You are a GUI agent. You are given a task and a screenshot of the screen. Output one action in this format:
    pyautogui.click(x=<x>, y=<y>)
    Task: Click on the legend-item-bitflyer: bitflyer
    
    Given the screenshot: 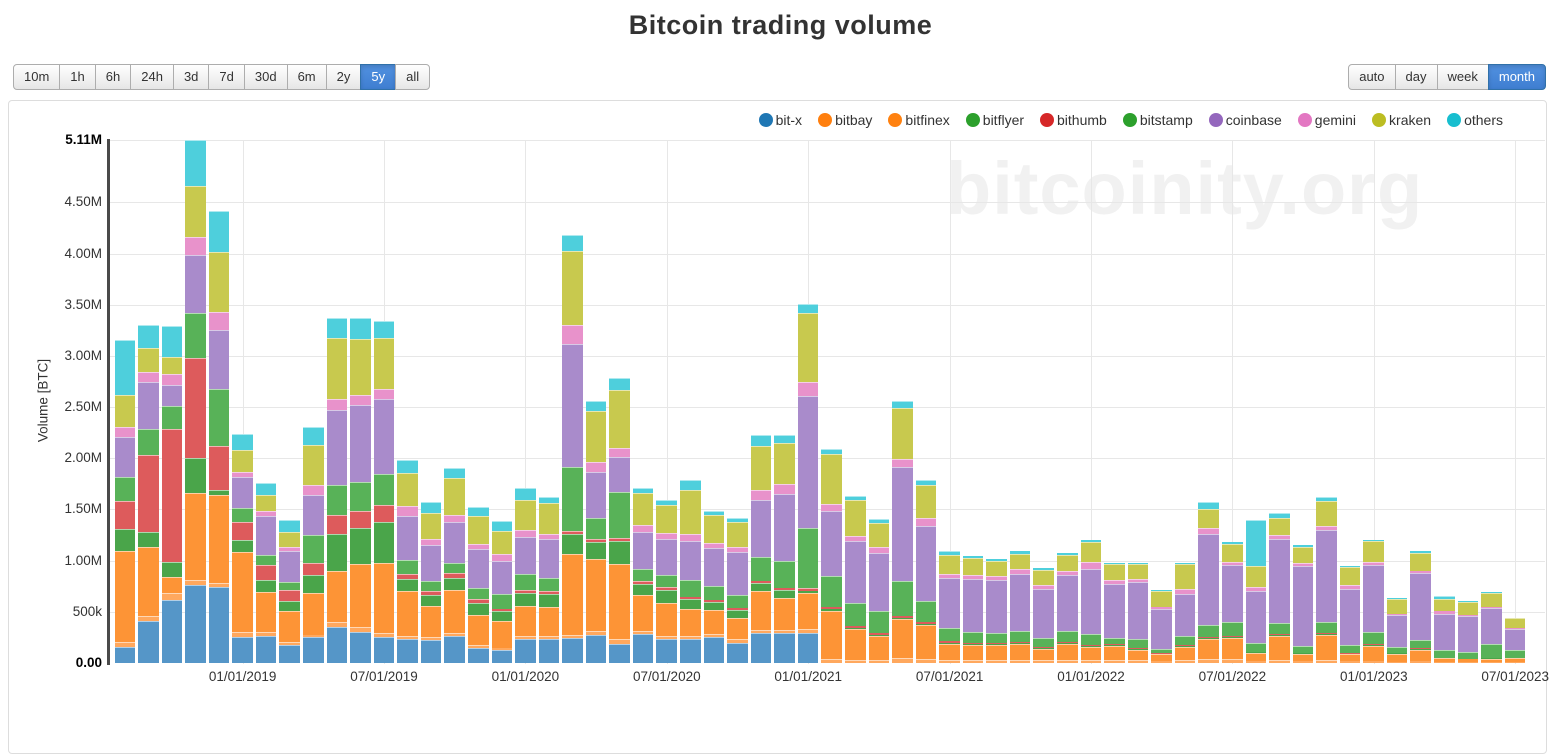 What is the action you would take?
    pyautogui.click(x=995, y=120)
    